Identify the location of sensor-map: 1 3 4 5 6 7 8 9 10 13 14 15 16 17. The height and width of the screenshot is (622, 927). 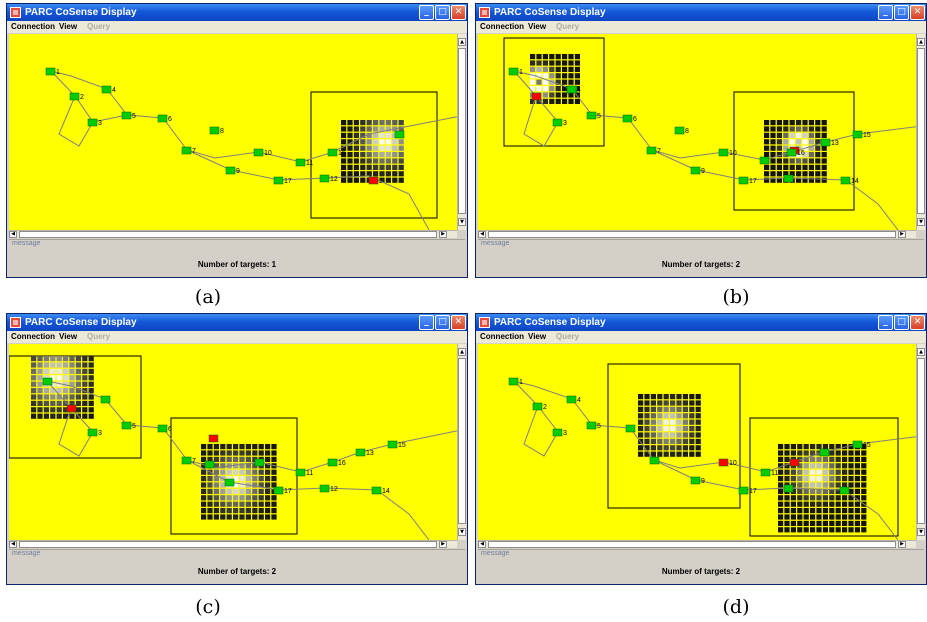
(697, 132).